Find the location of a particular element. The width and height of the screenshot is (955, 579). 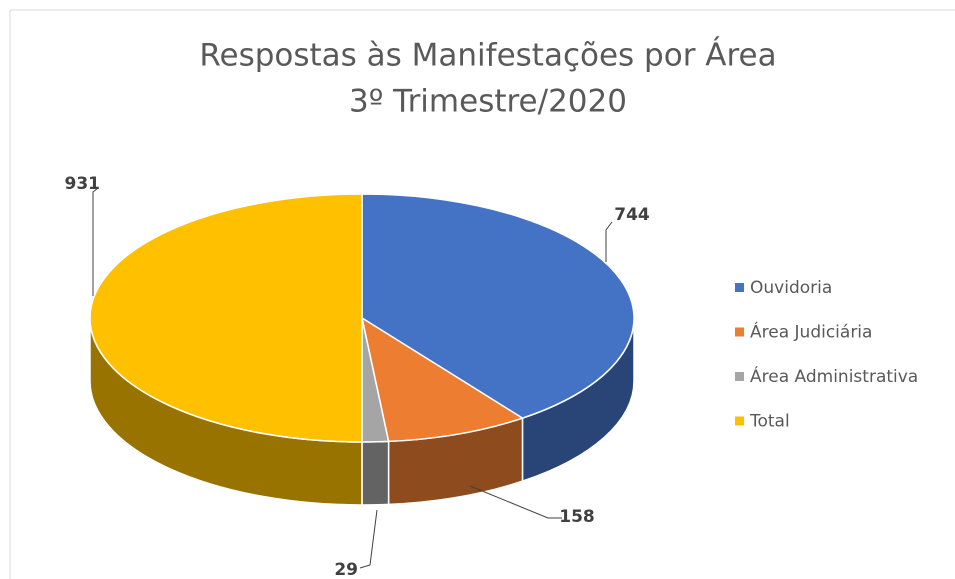

legend-label: Área Administrativa is located at coordinates (834, 376).